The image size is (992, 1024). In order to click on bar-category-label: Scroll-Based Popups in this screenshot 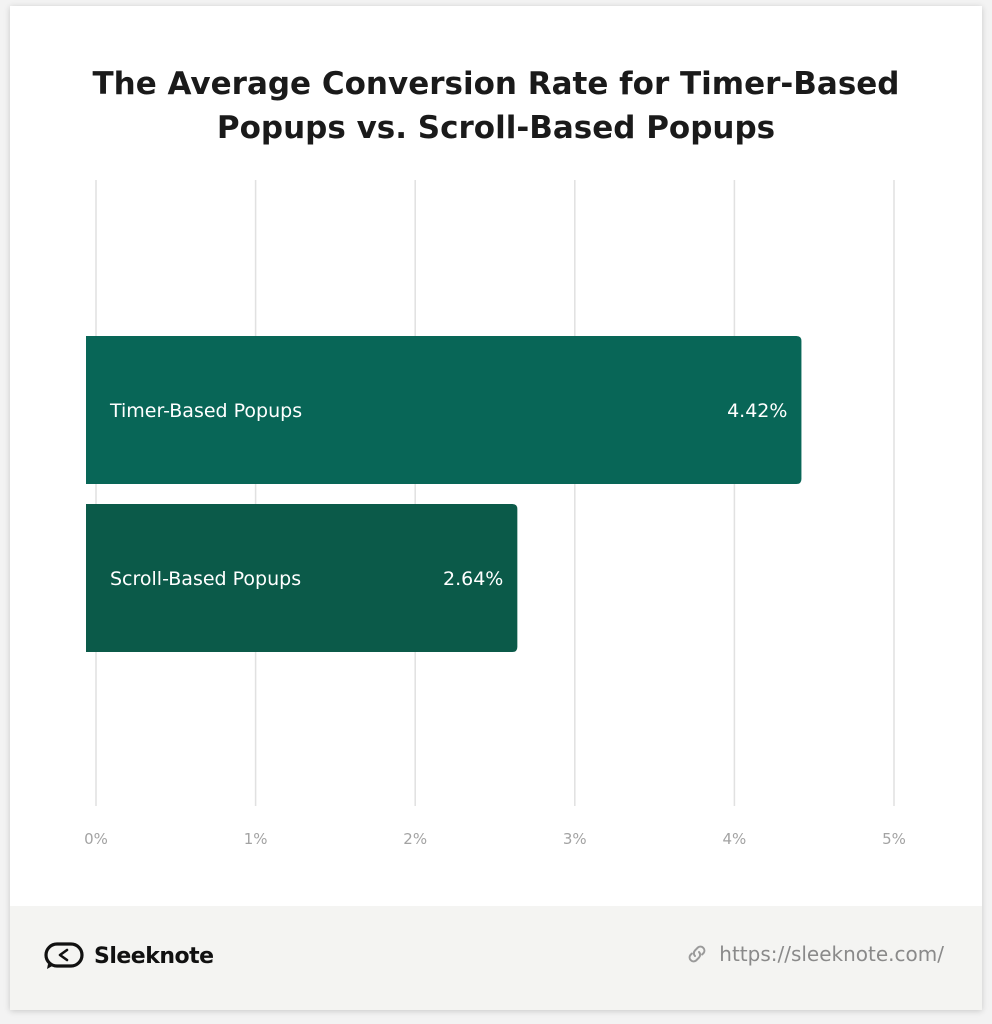, I will do `click(205, 579)`.